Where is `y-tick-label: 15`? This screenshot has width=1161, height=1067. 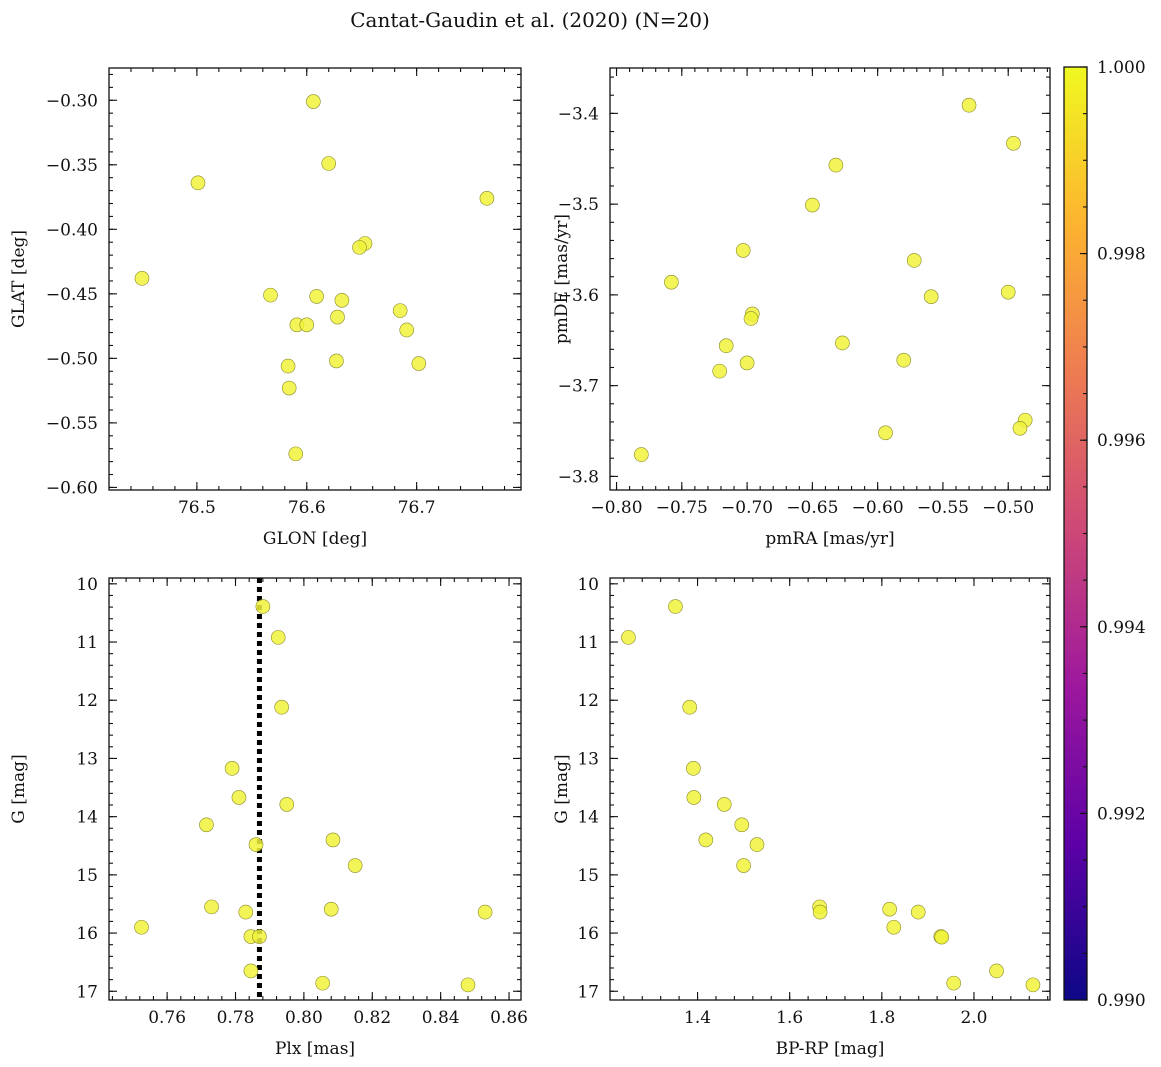 y-tick-label: 15 is located at coordinates (588, 876).